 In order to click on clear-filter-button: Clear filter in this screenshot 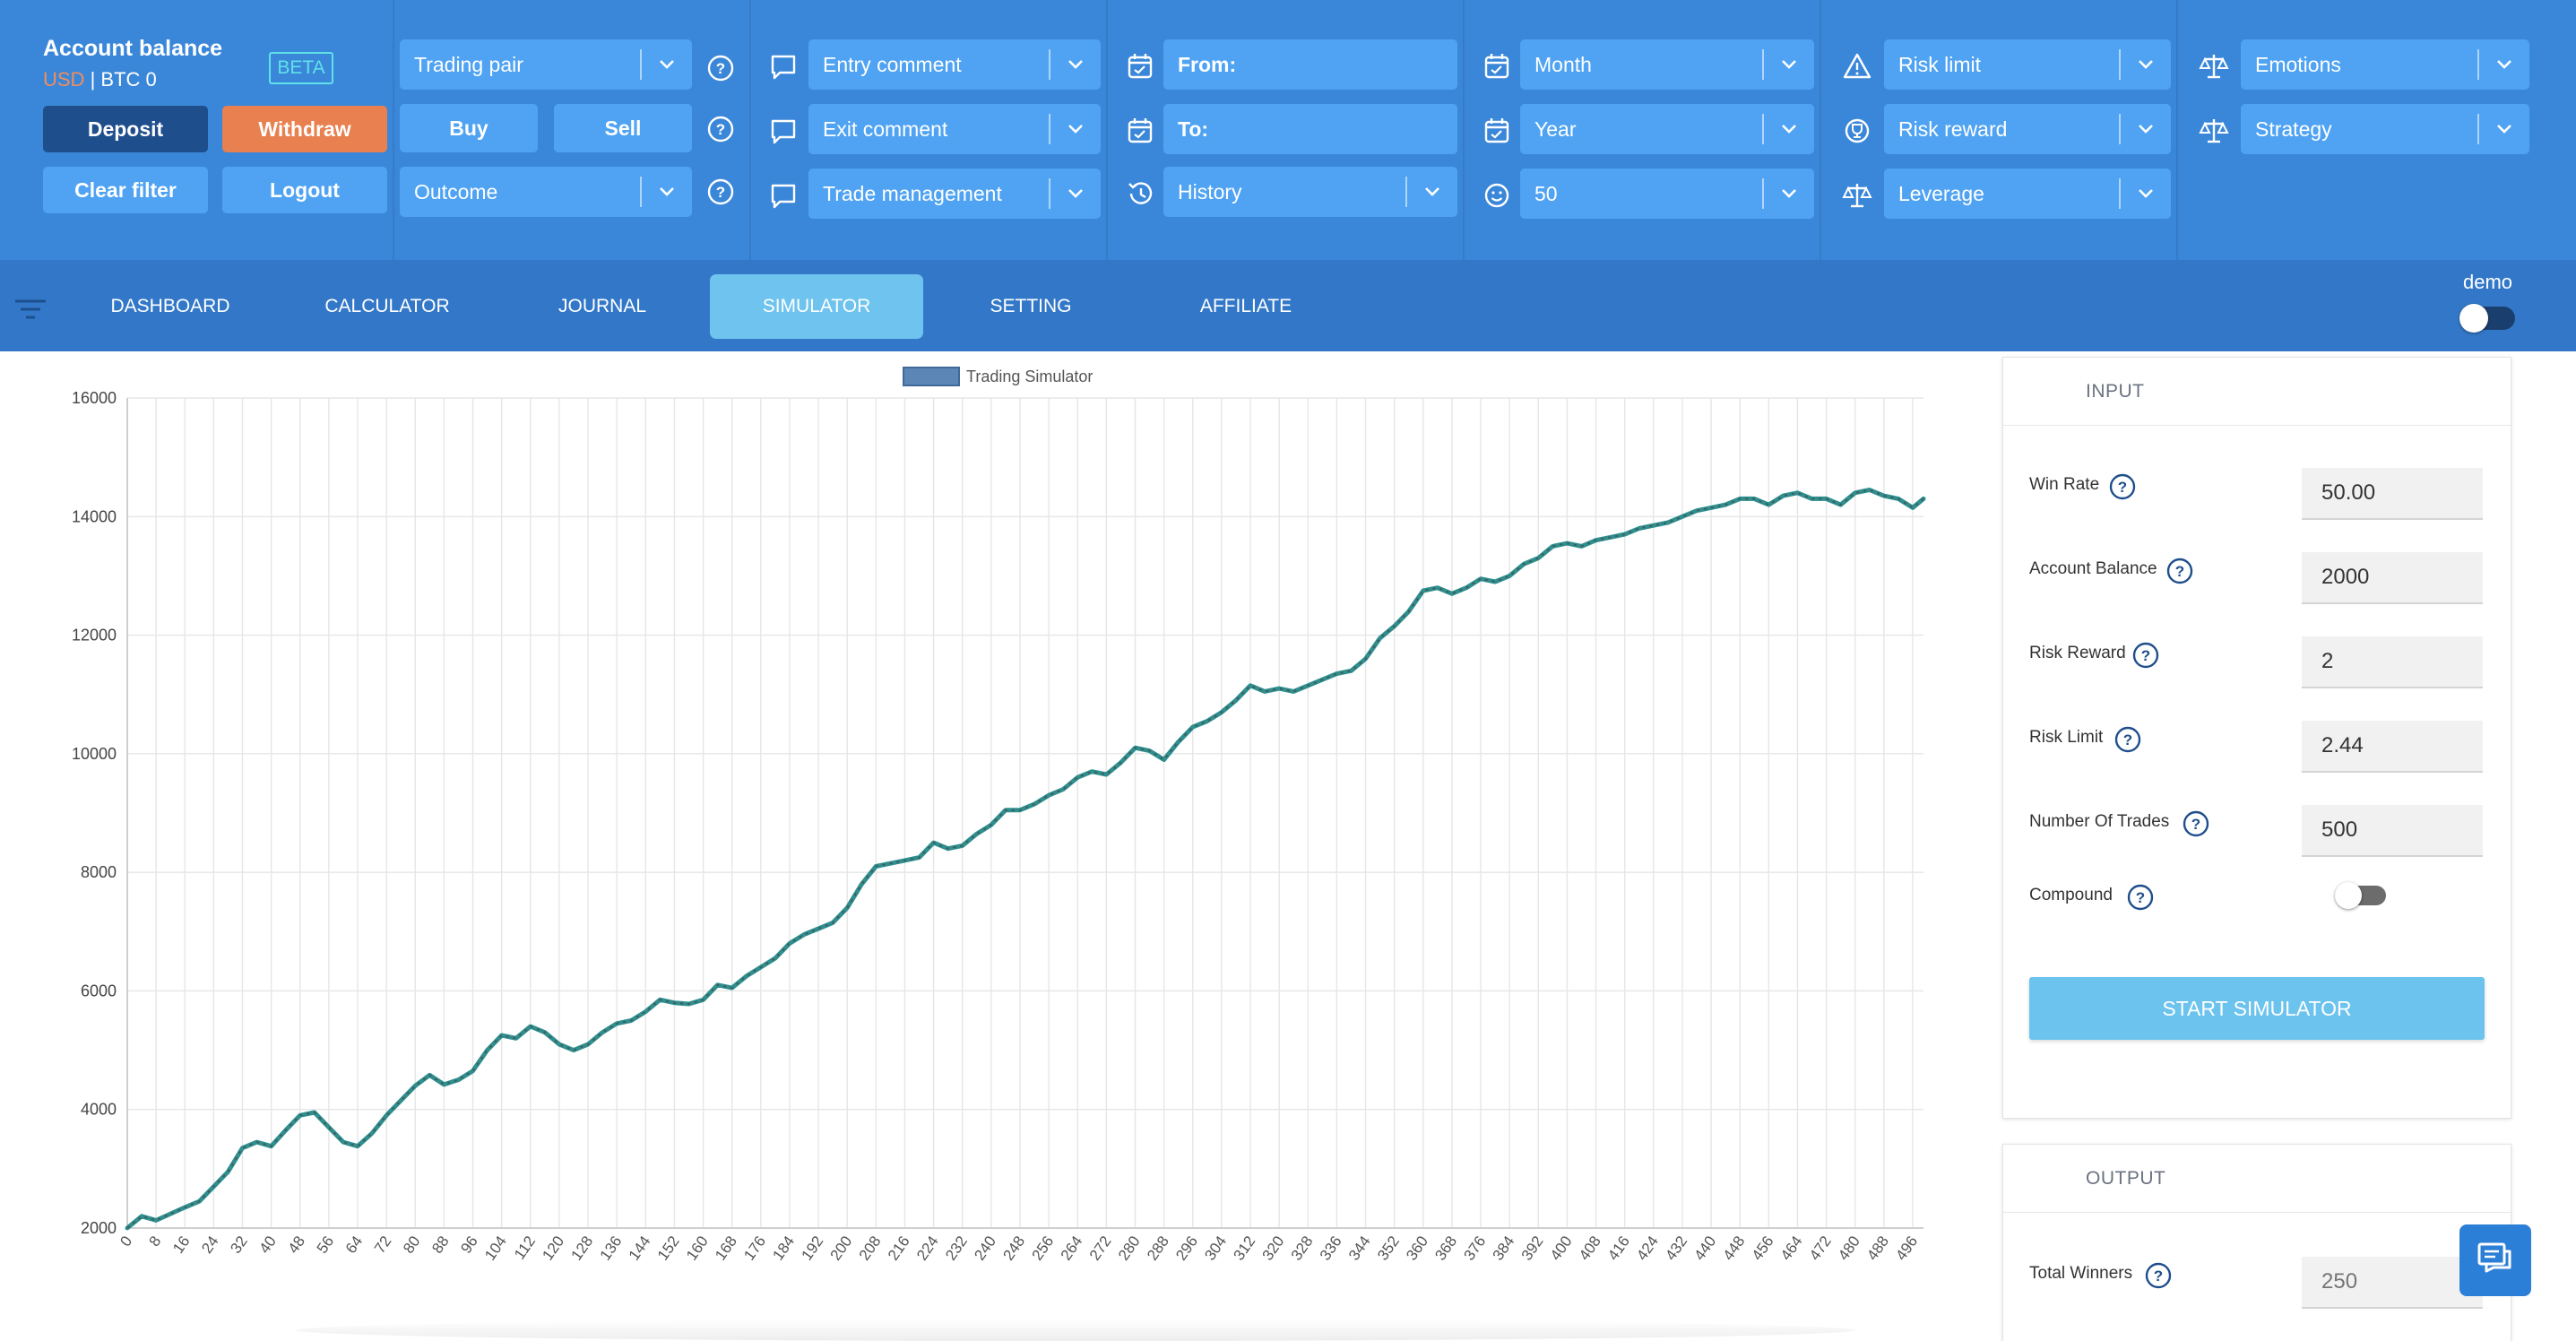, I will do `click(125, 190)`.